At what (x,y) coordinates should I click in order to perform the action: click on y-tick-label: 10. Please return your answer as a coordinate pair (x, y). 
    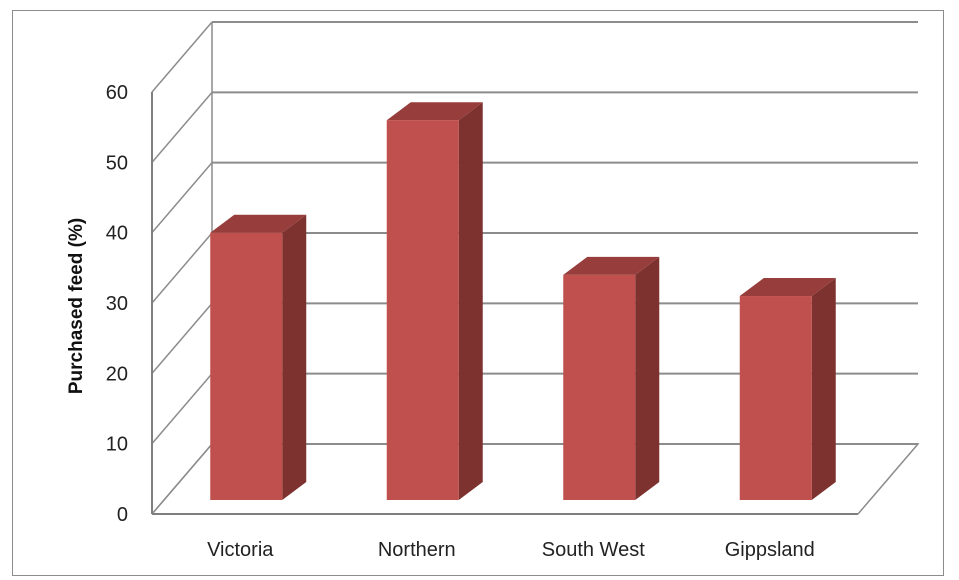
    Looking at the image, I should click on (117, 445).